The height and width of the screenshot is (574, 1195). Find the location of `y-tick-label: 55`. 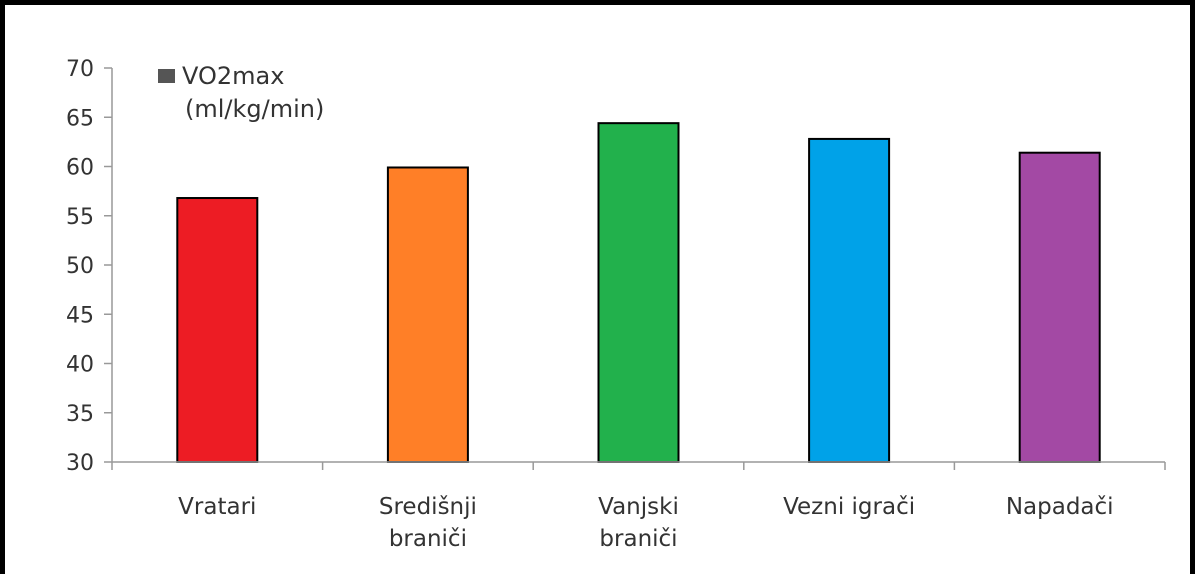

y-tick-label: 55 is located at coordinates (80, 217).